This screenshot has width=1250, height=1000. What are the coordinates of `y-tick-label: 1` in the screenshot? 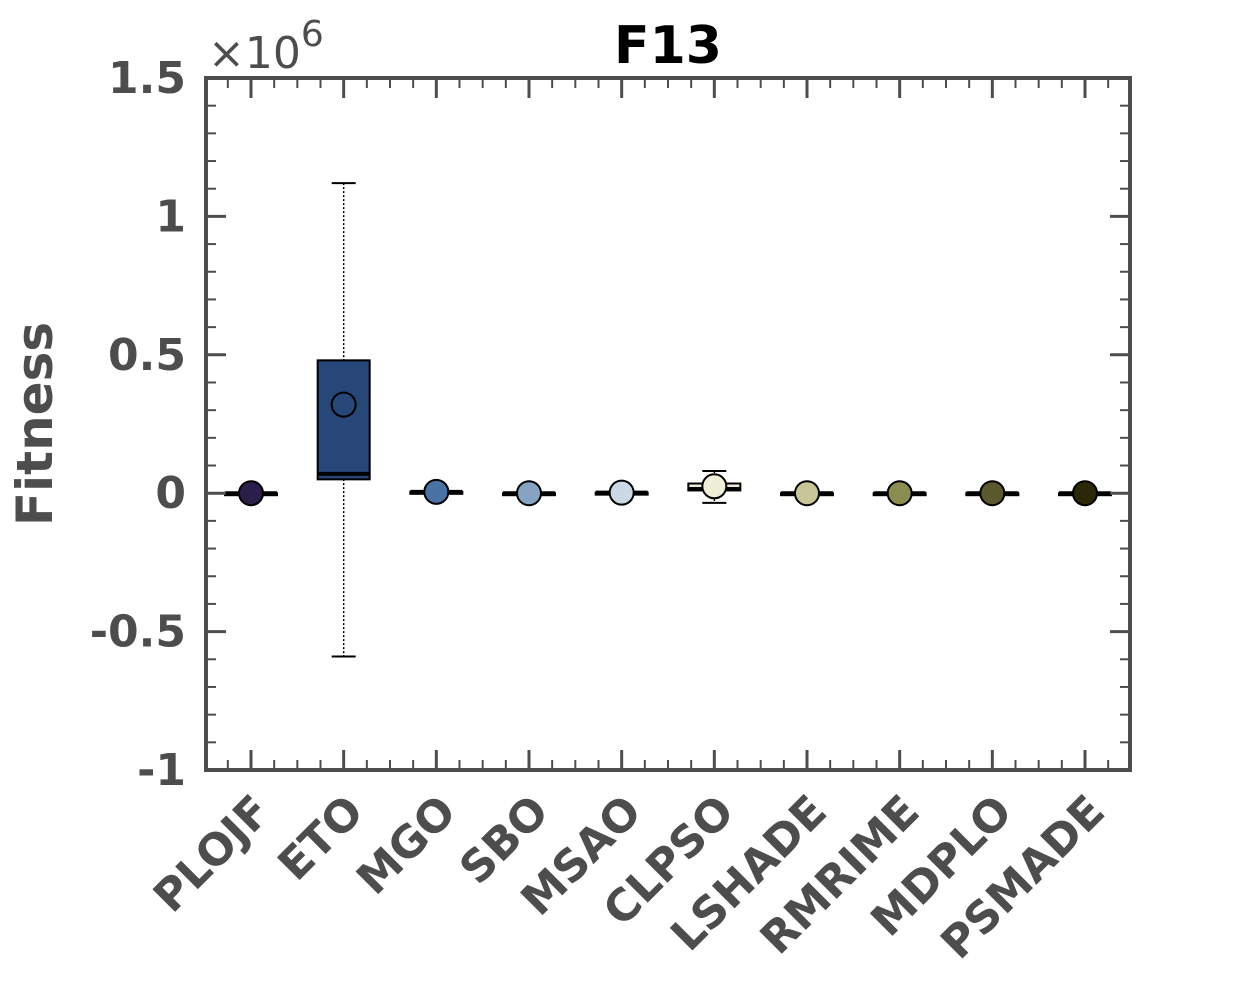 It's located at (170, 216).